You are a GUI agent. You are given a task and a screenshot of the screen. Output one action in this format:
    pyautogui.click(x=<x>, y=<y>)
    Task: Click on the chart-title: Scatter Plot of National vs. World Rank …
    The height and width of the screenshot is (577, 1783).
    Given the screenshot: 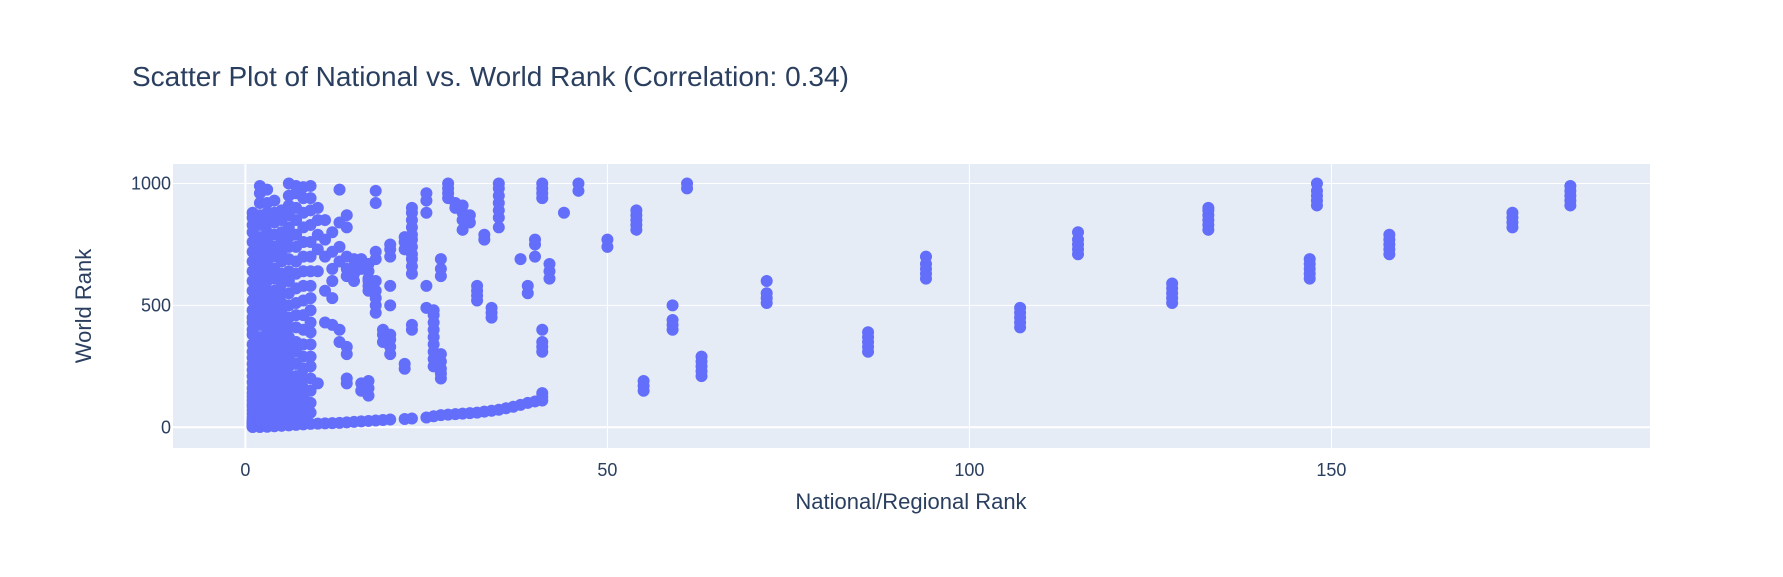 What is the action you would take?
    pyautogui.click(x=490, y=76)
    